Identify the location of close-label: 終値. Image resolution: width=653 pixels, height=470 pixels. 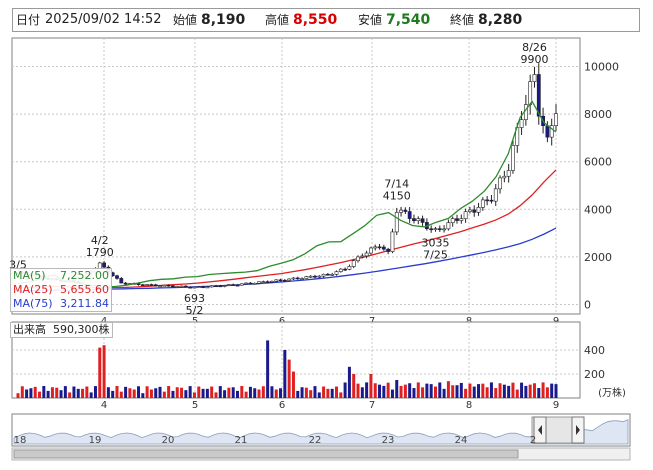
(462, 20).